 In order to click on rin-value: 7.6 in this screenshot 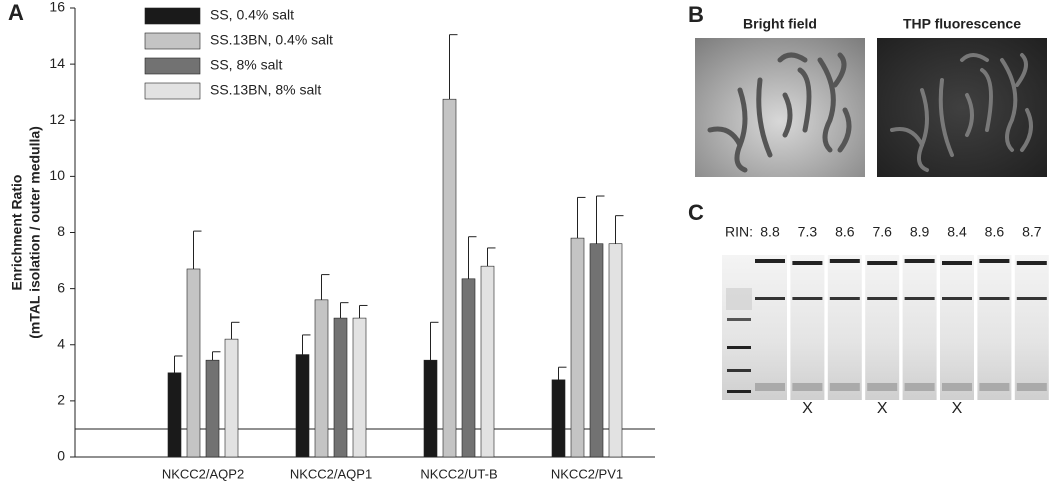, I will do `click(882, 232)`.